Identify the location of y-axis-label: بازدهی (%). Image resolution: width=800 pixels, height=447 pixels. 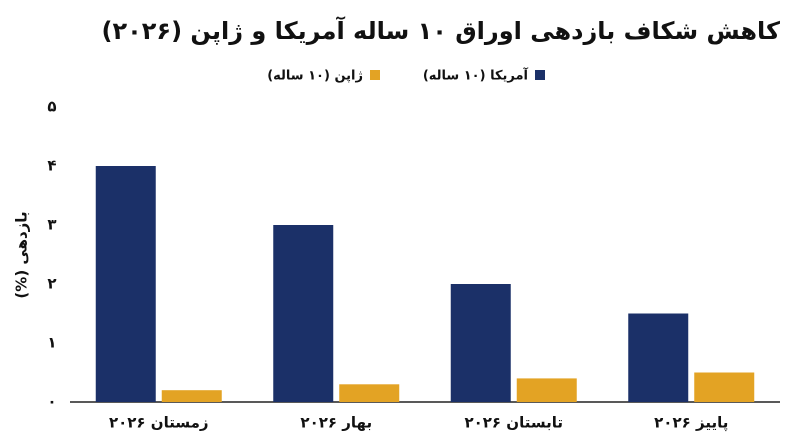
(22, 254).